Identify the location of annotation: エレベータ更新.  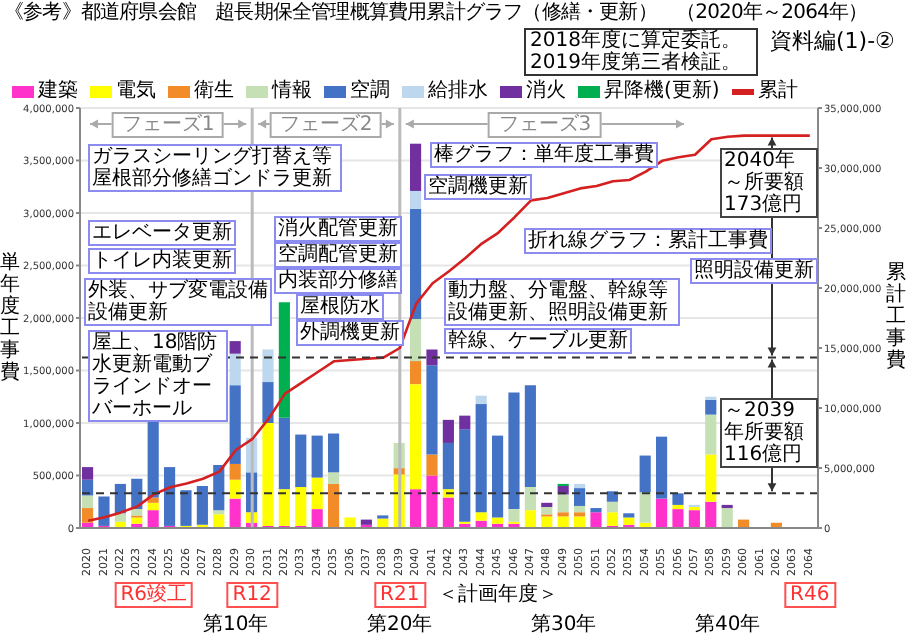
(162, 233).